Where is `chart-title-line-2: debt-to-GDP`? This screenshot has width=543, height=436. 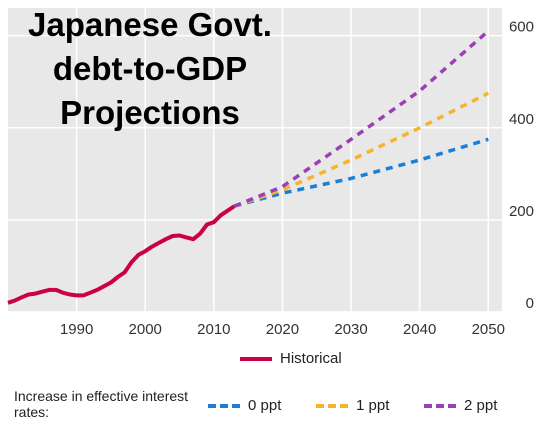
chart-title-line-2: debt-to-GDP is located at coordinates (150, 68).